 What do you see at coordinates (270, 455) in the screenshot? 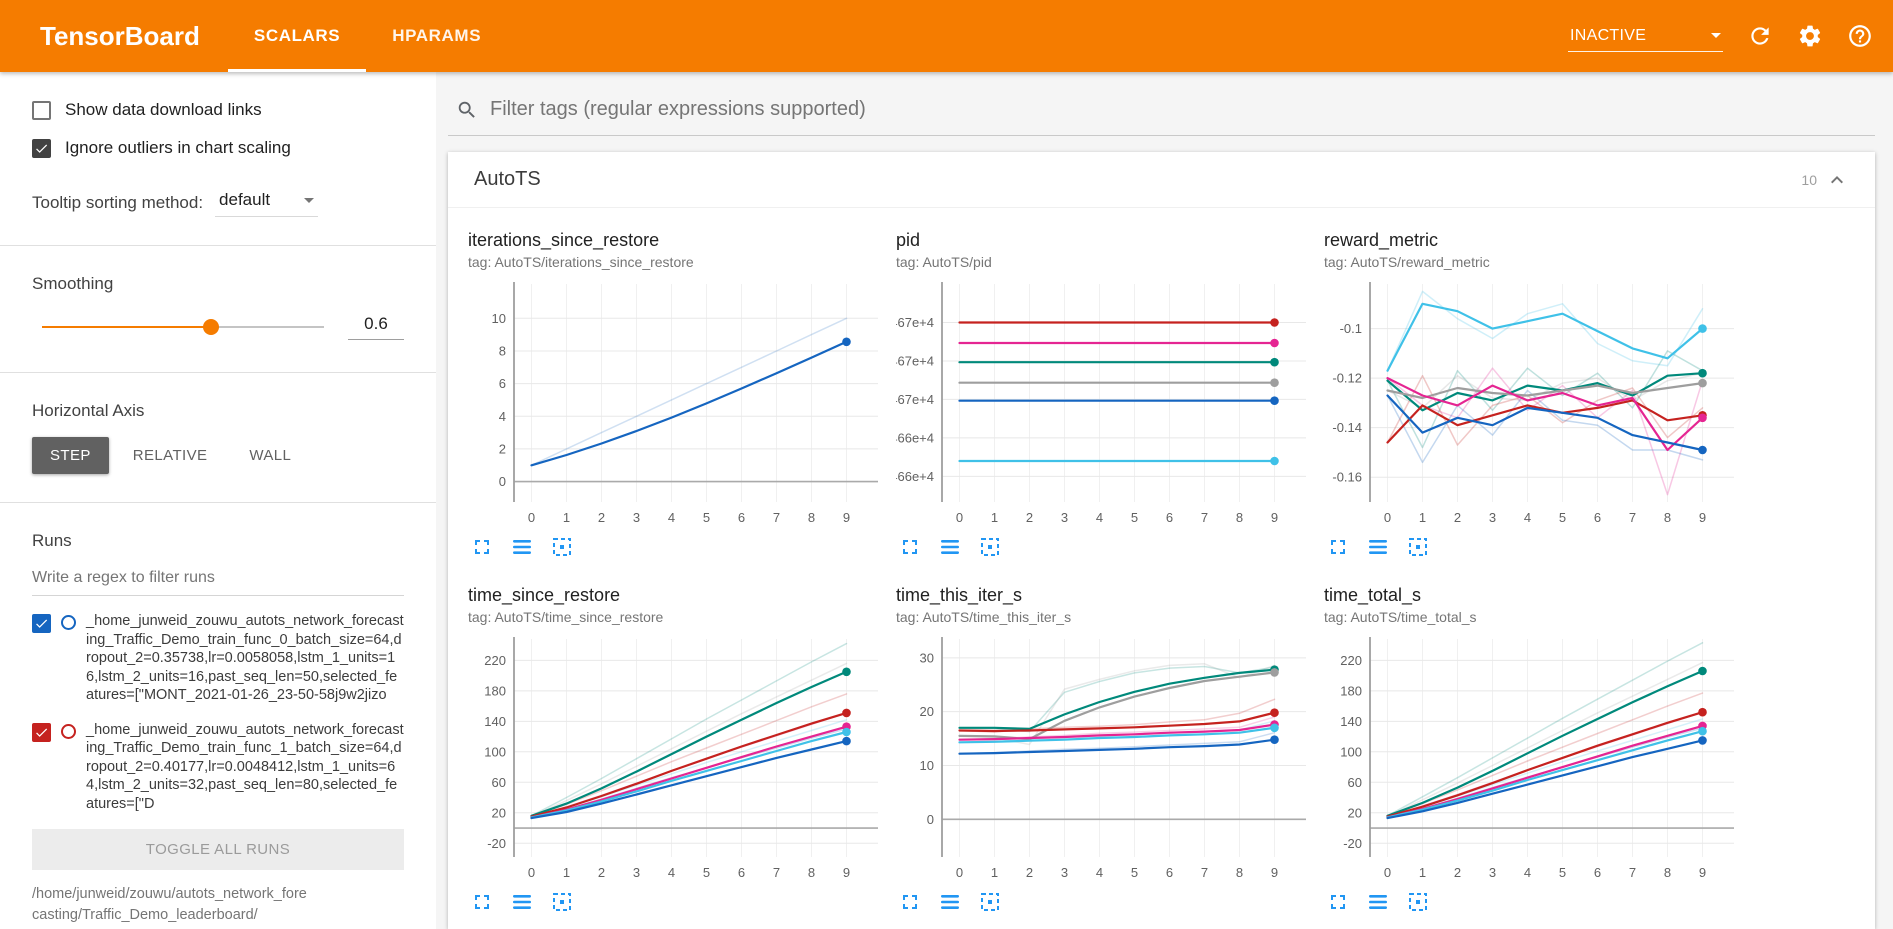
I see `axis-option-wall: WALL` at bounding box center [270, 455].